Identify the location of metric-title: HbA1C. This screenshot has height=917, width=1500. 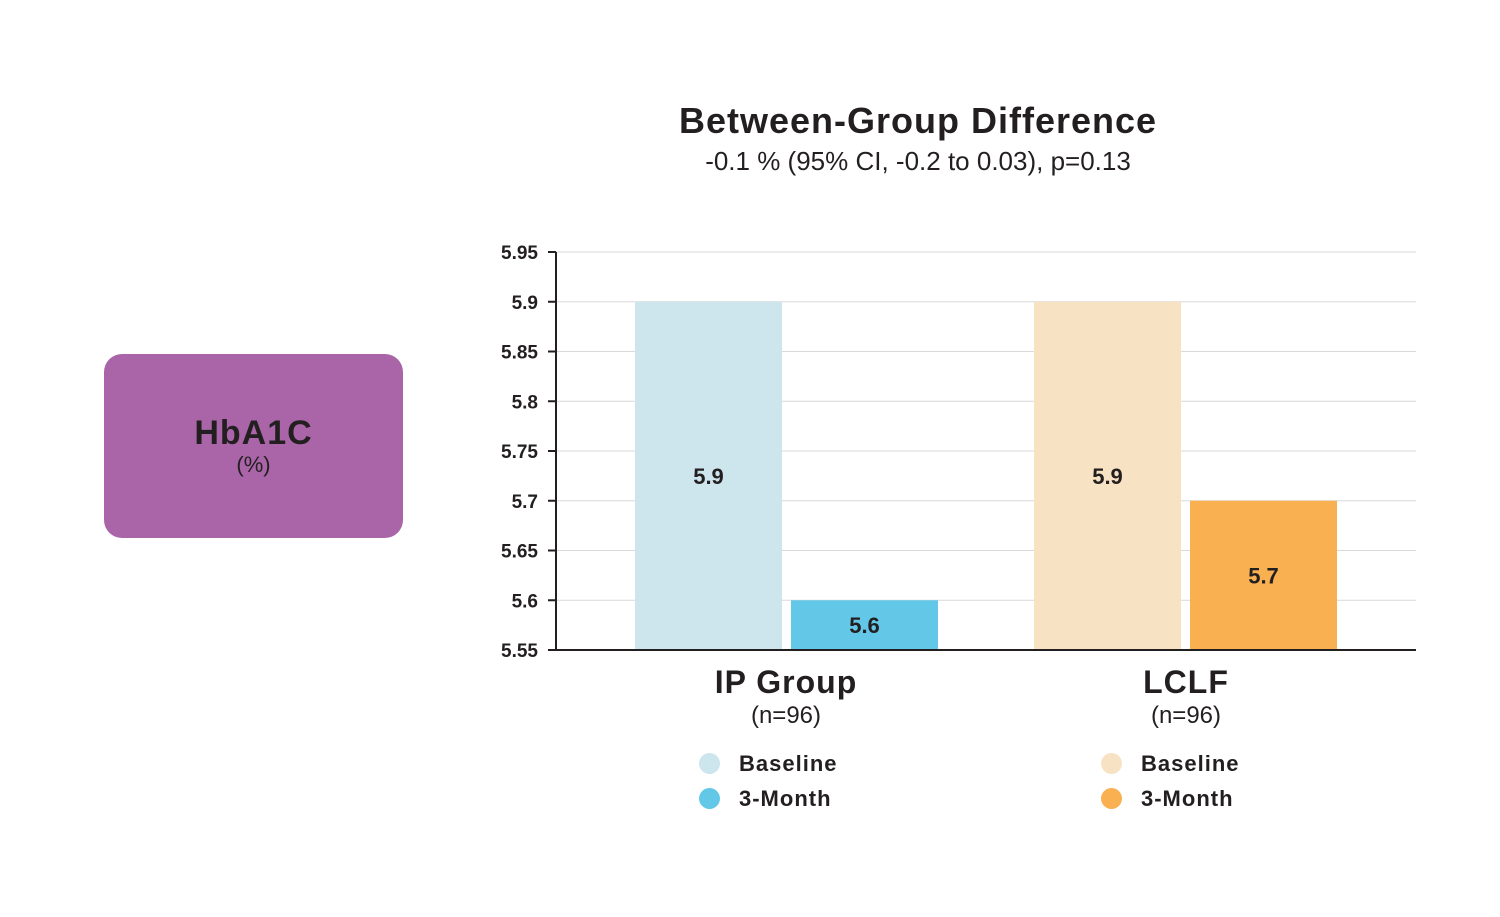
(253, 433).